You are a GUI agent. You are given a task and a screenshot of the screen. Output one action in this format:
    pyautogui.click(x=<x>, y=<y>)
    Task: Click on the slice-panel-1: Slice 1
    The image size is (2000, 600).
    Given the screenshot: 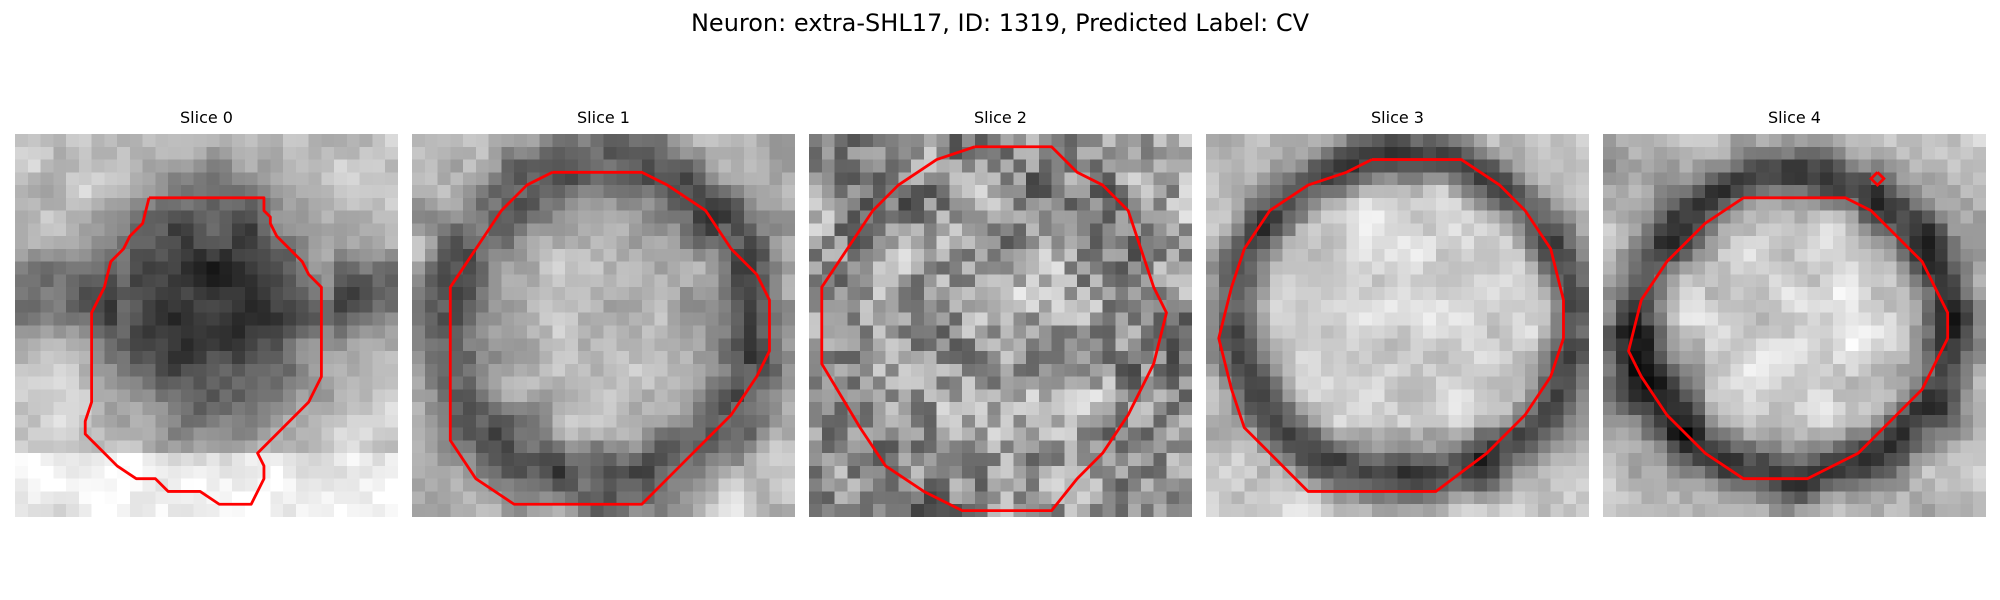 What is the action you would take?
    pyautogui.click(x=603, y=312)
    